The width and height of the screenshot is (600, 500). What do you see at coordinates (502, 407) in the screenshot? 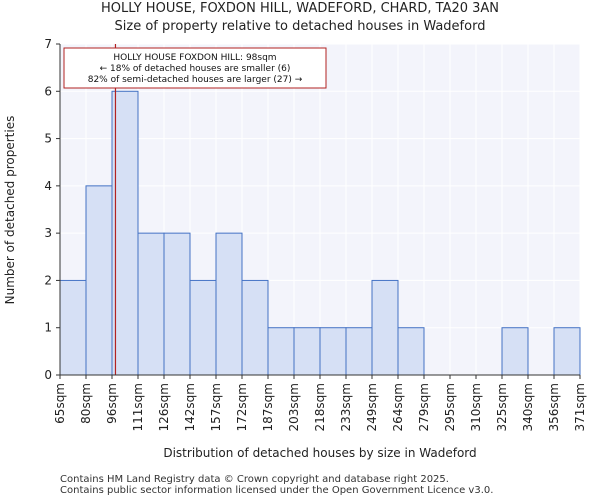
I see `x-tick-label: 325sqm` at bounding box center [502, 407].